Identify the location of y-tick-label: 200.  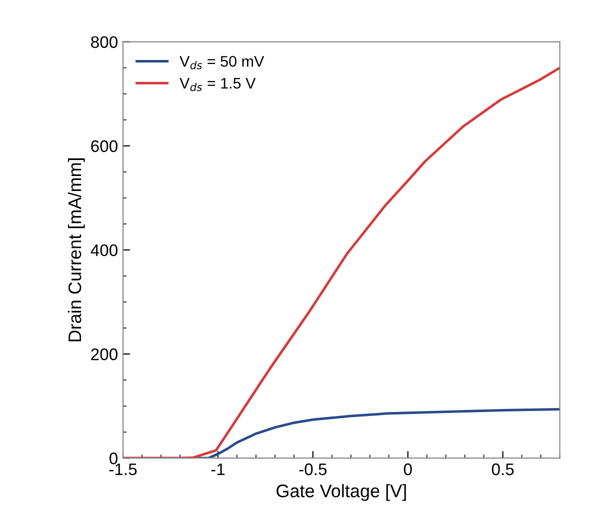
(104, 354).